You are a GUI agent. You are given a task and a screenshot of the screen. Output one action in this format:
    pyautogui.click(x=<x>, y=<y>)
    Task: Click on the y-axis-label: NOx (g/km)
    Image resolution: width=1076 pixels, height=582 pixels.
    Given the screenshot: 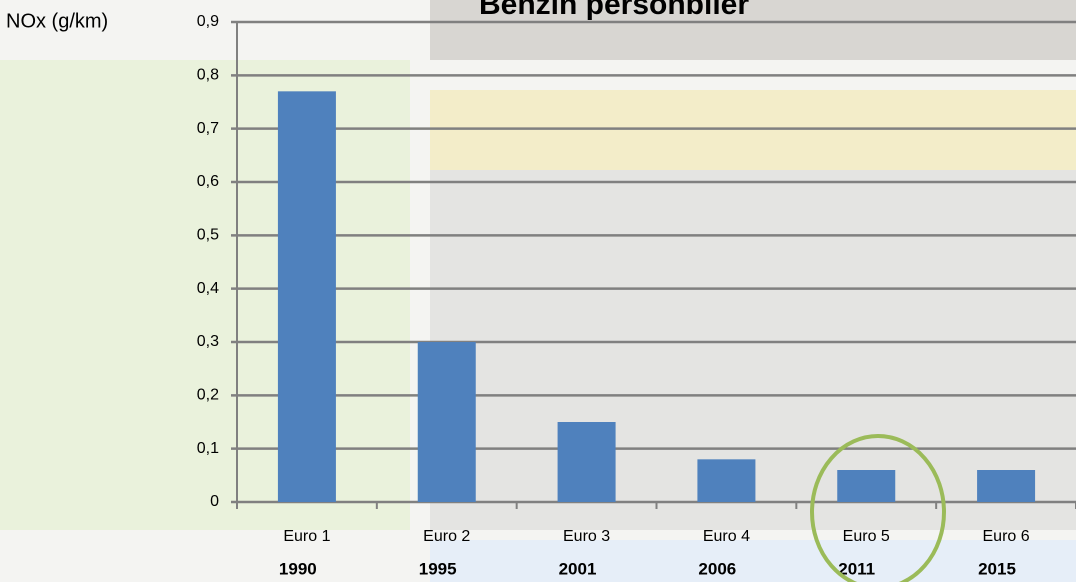 What is the action you would take?
    pyautogui.click(x=57, y=21)
    